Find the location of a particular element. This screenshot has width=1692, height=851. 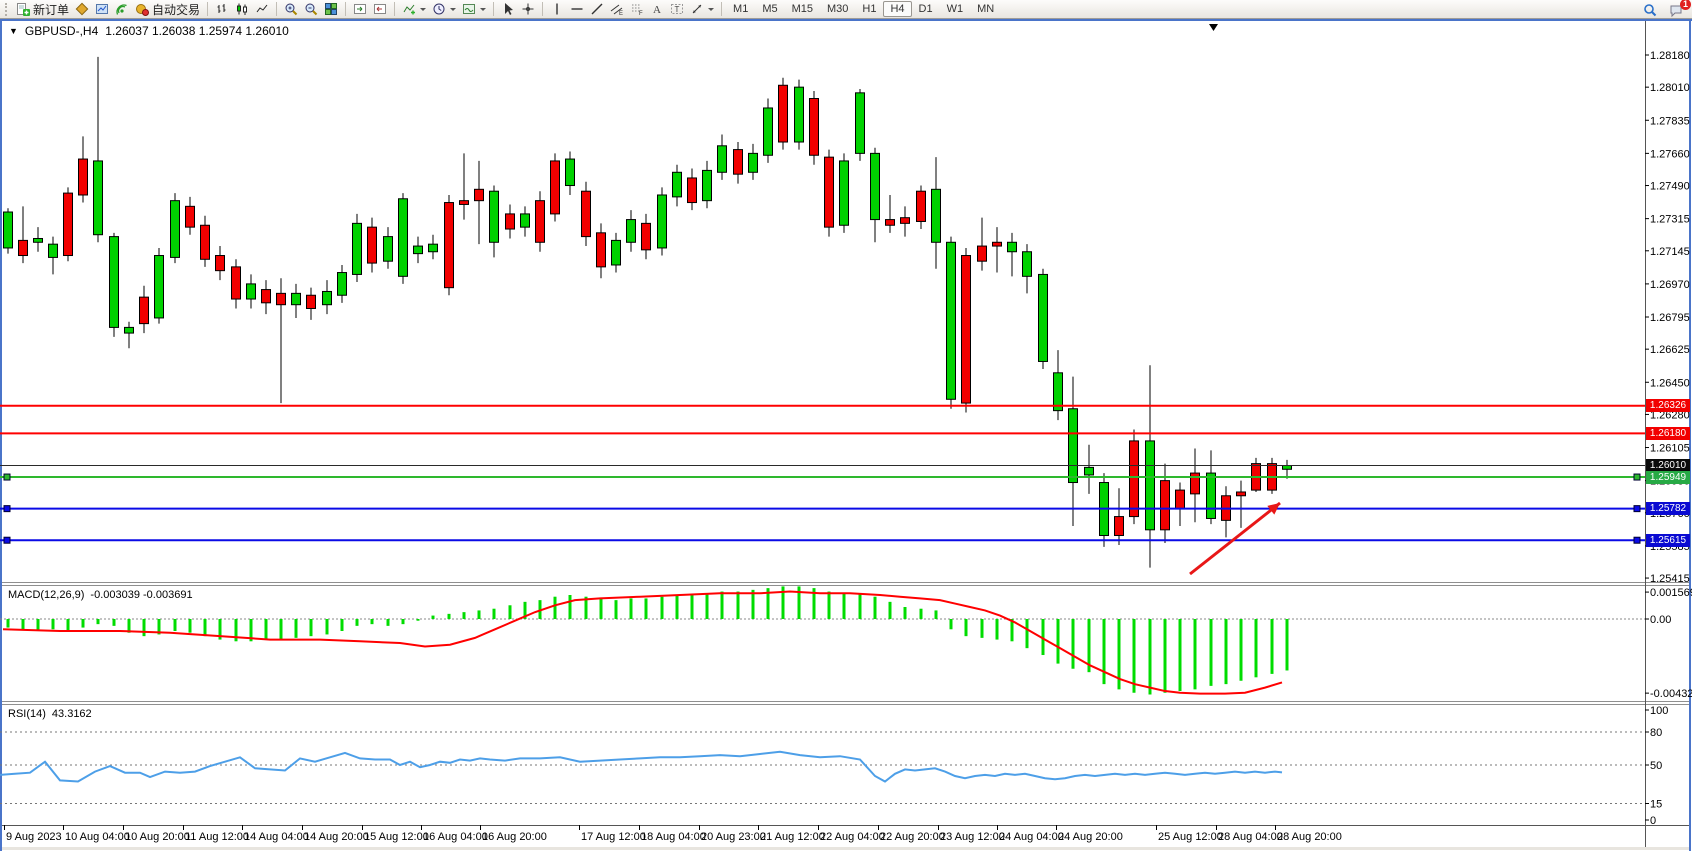

timeframe-m5-button: M5 is located at coordinates (770, 9).